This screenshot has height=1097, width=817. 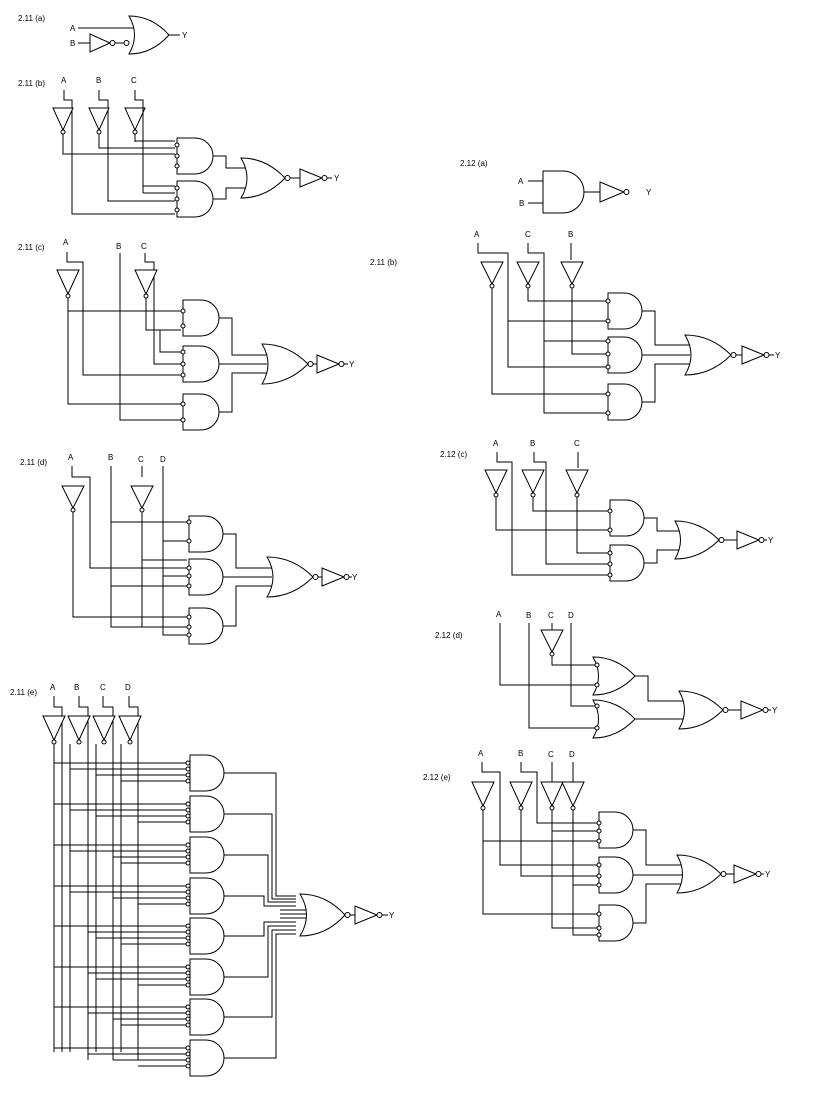 What do you see at coordinates (453, 454) in the screenshot?
I see `caption-2-12-c: 2.12 (c)` at bounding box center [453, 454].